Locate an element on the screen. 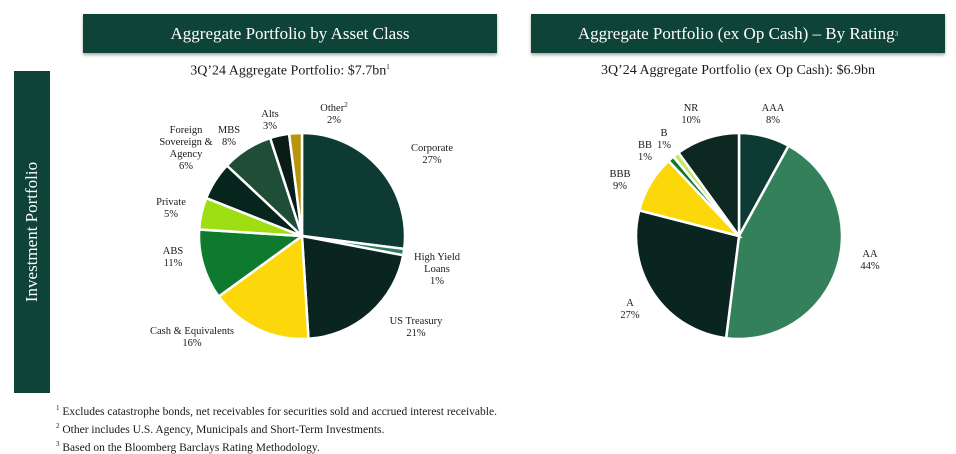 Image resolution: width=956 pixels, height=454 pixels. pie1-label-cash-equivalents: Cash & Equivalents 16% is located at coordinates (192, 337).